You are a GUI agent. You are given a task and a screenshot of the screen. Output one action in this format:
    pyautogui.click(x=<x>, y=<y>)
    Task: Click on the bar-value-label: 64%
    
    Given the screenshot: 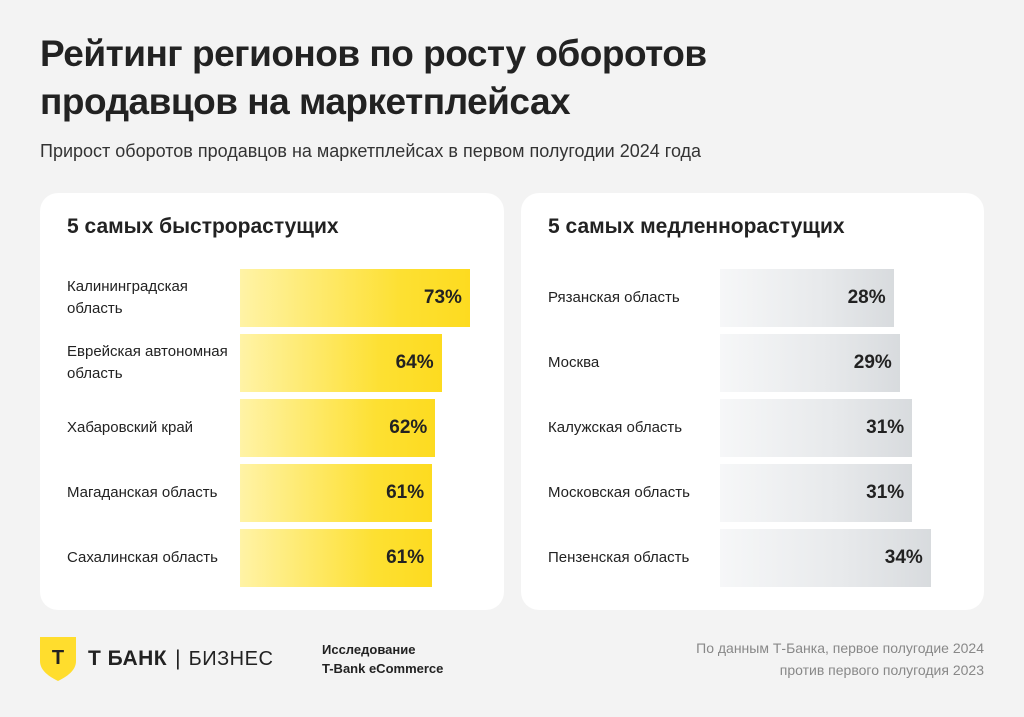 What is the action you would take?
    pyautogui.click(x=414, y=362)
    